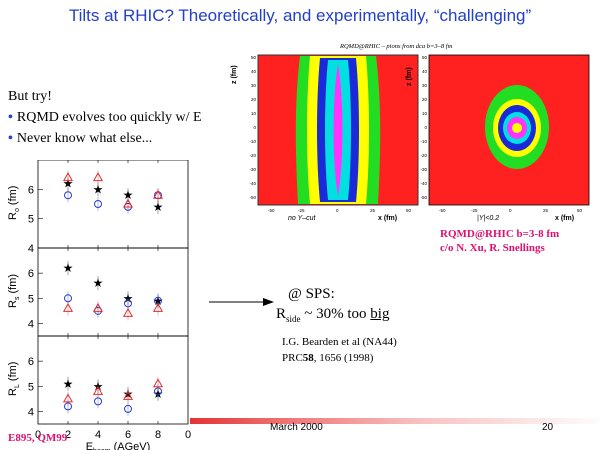 The height and width of the screenshot is (450, 600). What do you see at coordinates (343, 358) in the screenshot?
I see `journal-pages-year: , 1656 (1998)` at bounding box center [343, 358].